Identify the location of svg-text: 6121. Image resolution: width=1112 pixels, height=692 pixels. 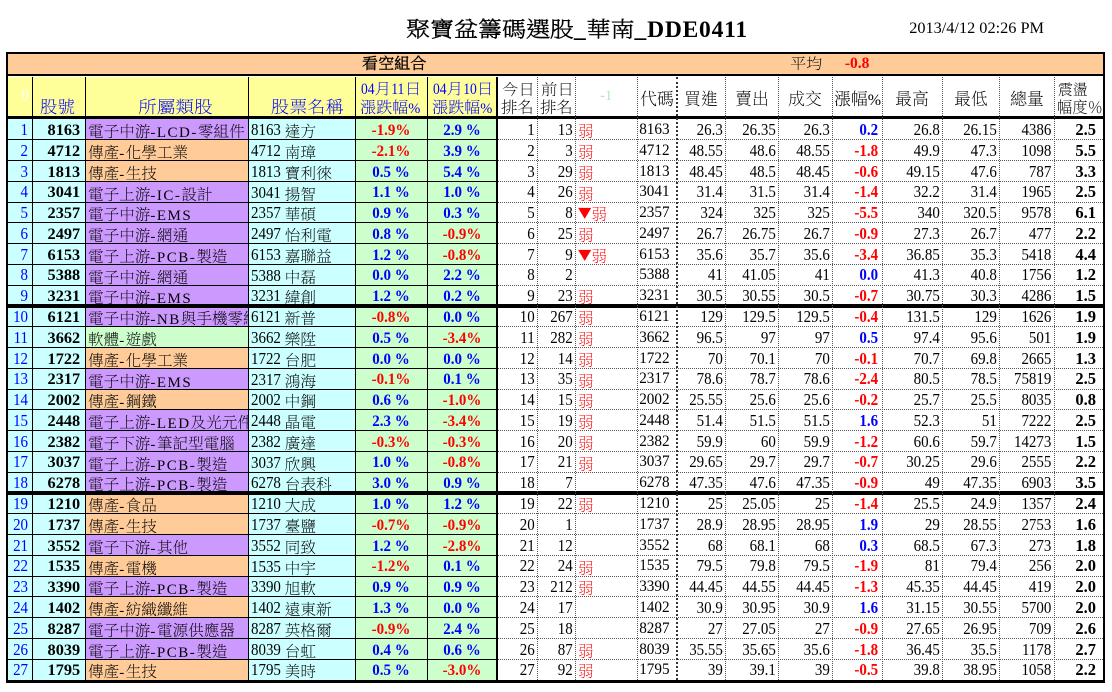
(268, 317).